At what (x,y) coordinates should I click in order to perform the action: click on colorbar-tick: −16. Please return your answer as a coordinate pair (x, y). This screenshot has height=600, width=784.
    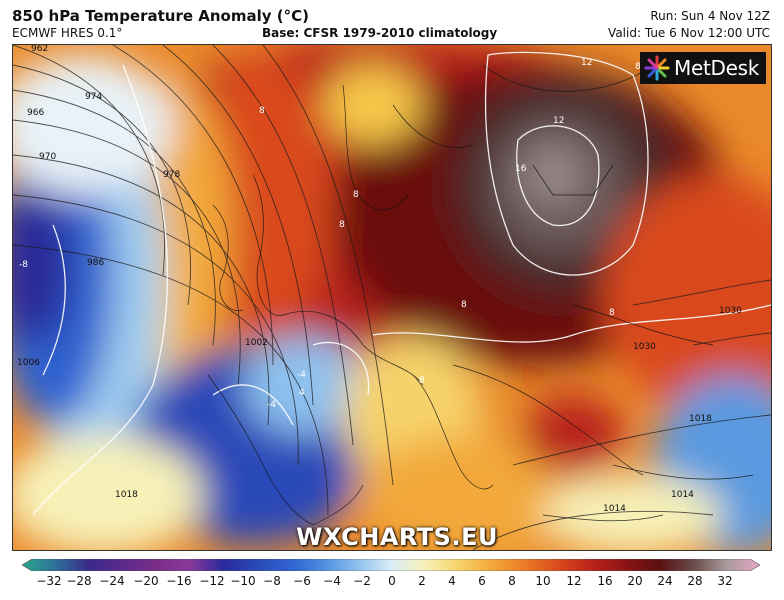
    Looking at the image, I should click on (179, 581).